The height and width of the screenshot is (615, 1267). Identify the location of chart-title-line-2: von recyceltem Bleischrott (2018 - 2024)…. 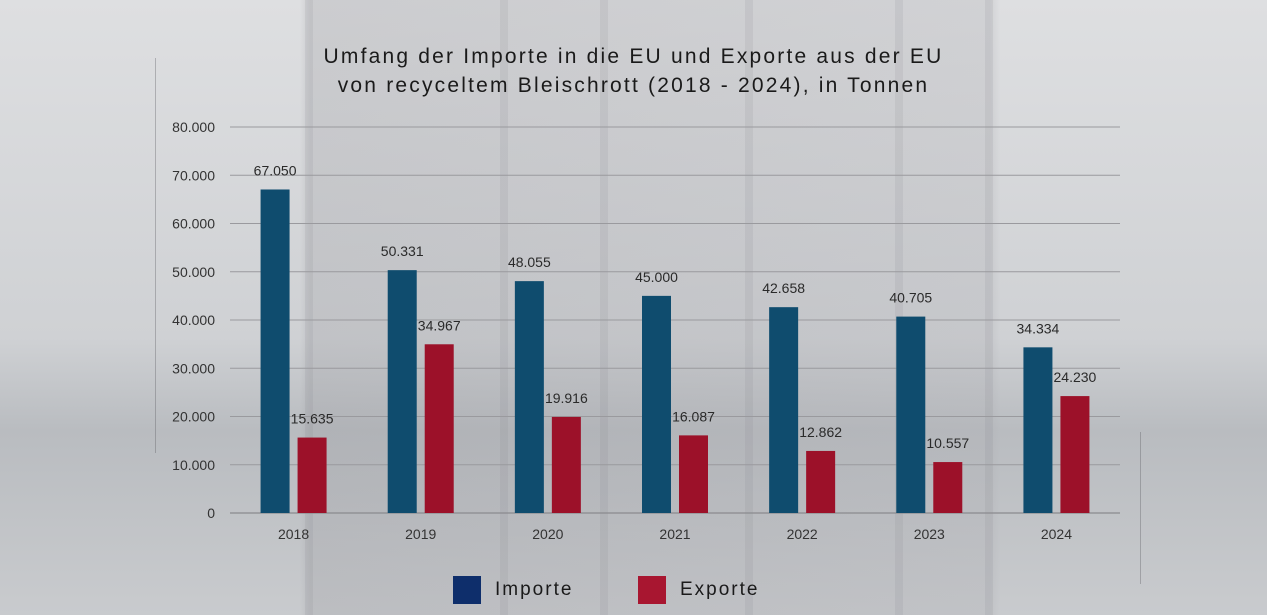
(633, 85).